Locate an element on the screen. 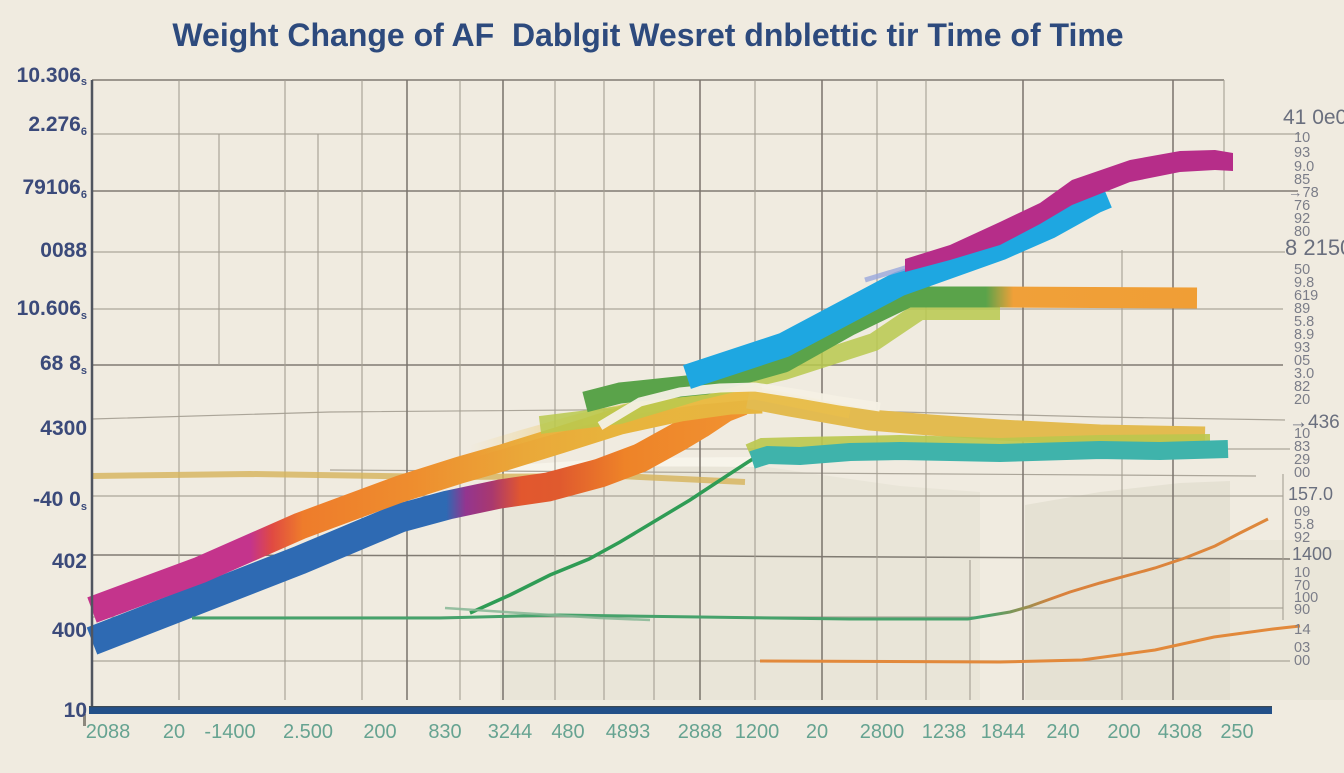 The image size is (1344, 773). svg-text: 14 is located at coordinates (1302, 629).